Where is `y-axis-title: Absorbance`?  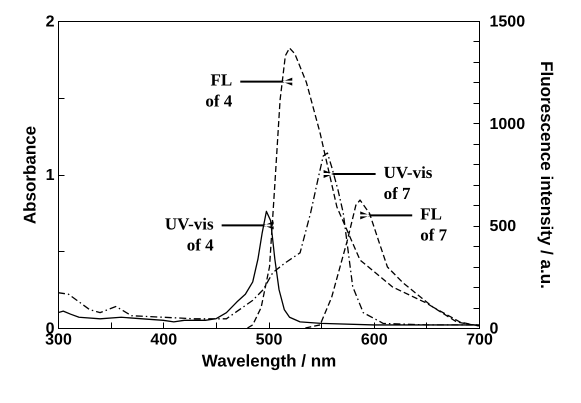
y-axis-title: Absorbance is located at coordinates (30, 175).